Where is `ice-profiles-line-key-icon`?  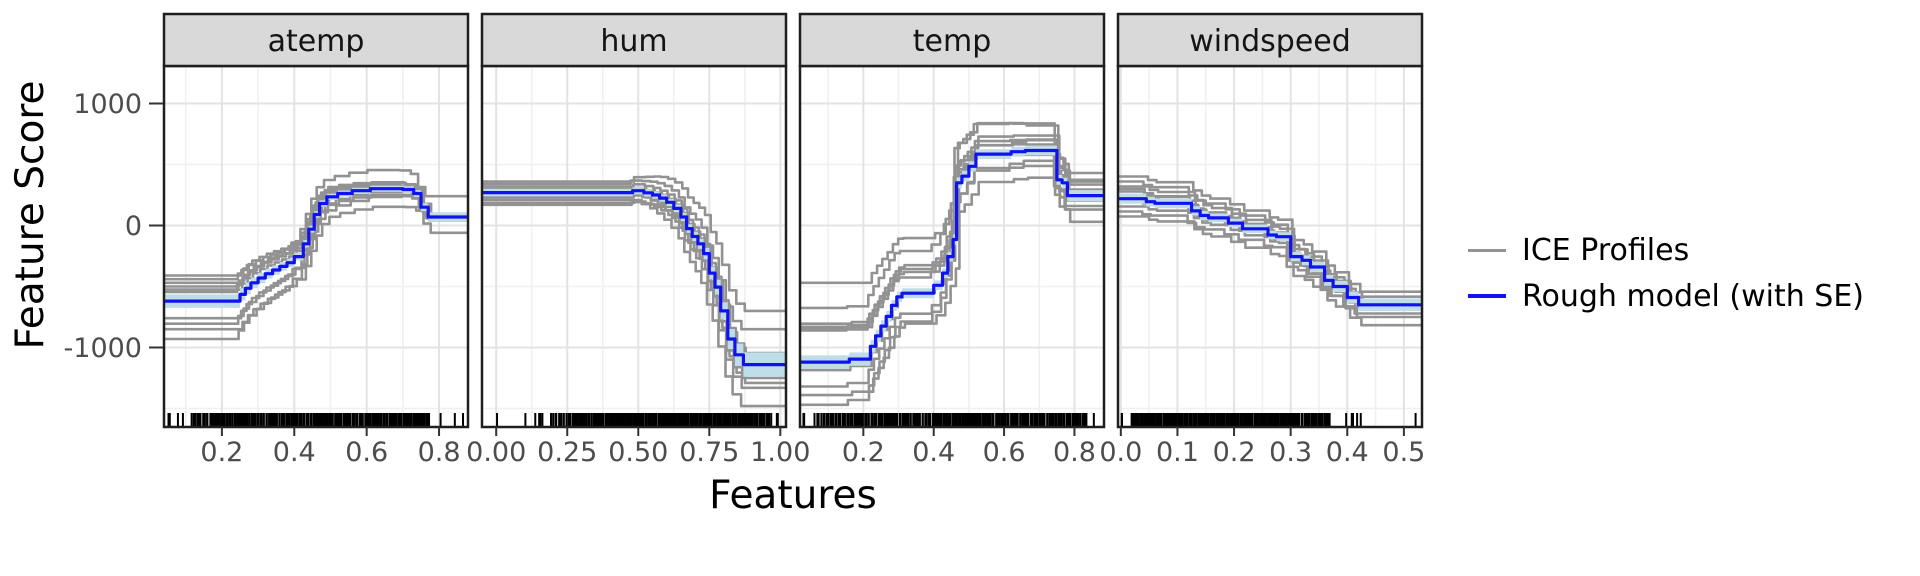
ice-profiles-line-key-icon is located at coordinates (1487, 250).